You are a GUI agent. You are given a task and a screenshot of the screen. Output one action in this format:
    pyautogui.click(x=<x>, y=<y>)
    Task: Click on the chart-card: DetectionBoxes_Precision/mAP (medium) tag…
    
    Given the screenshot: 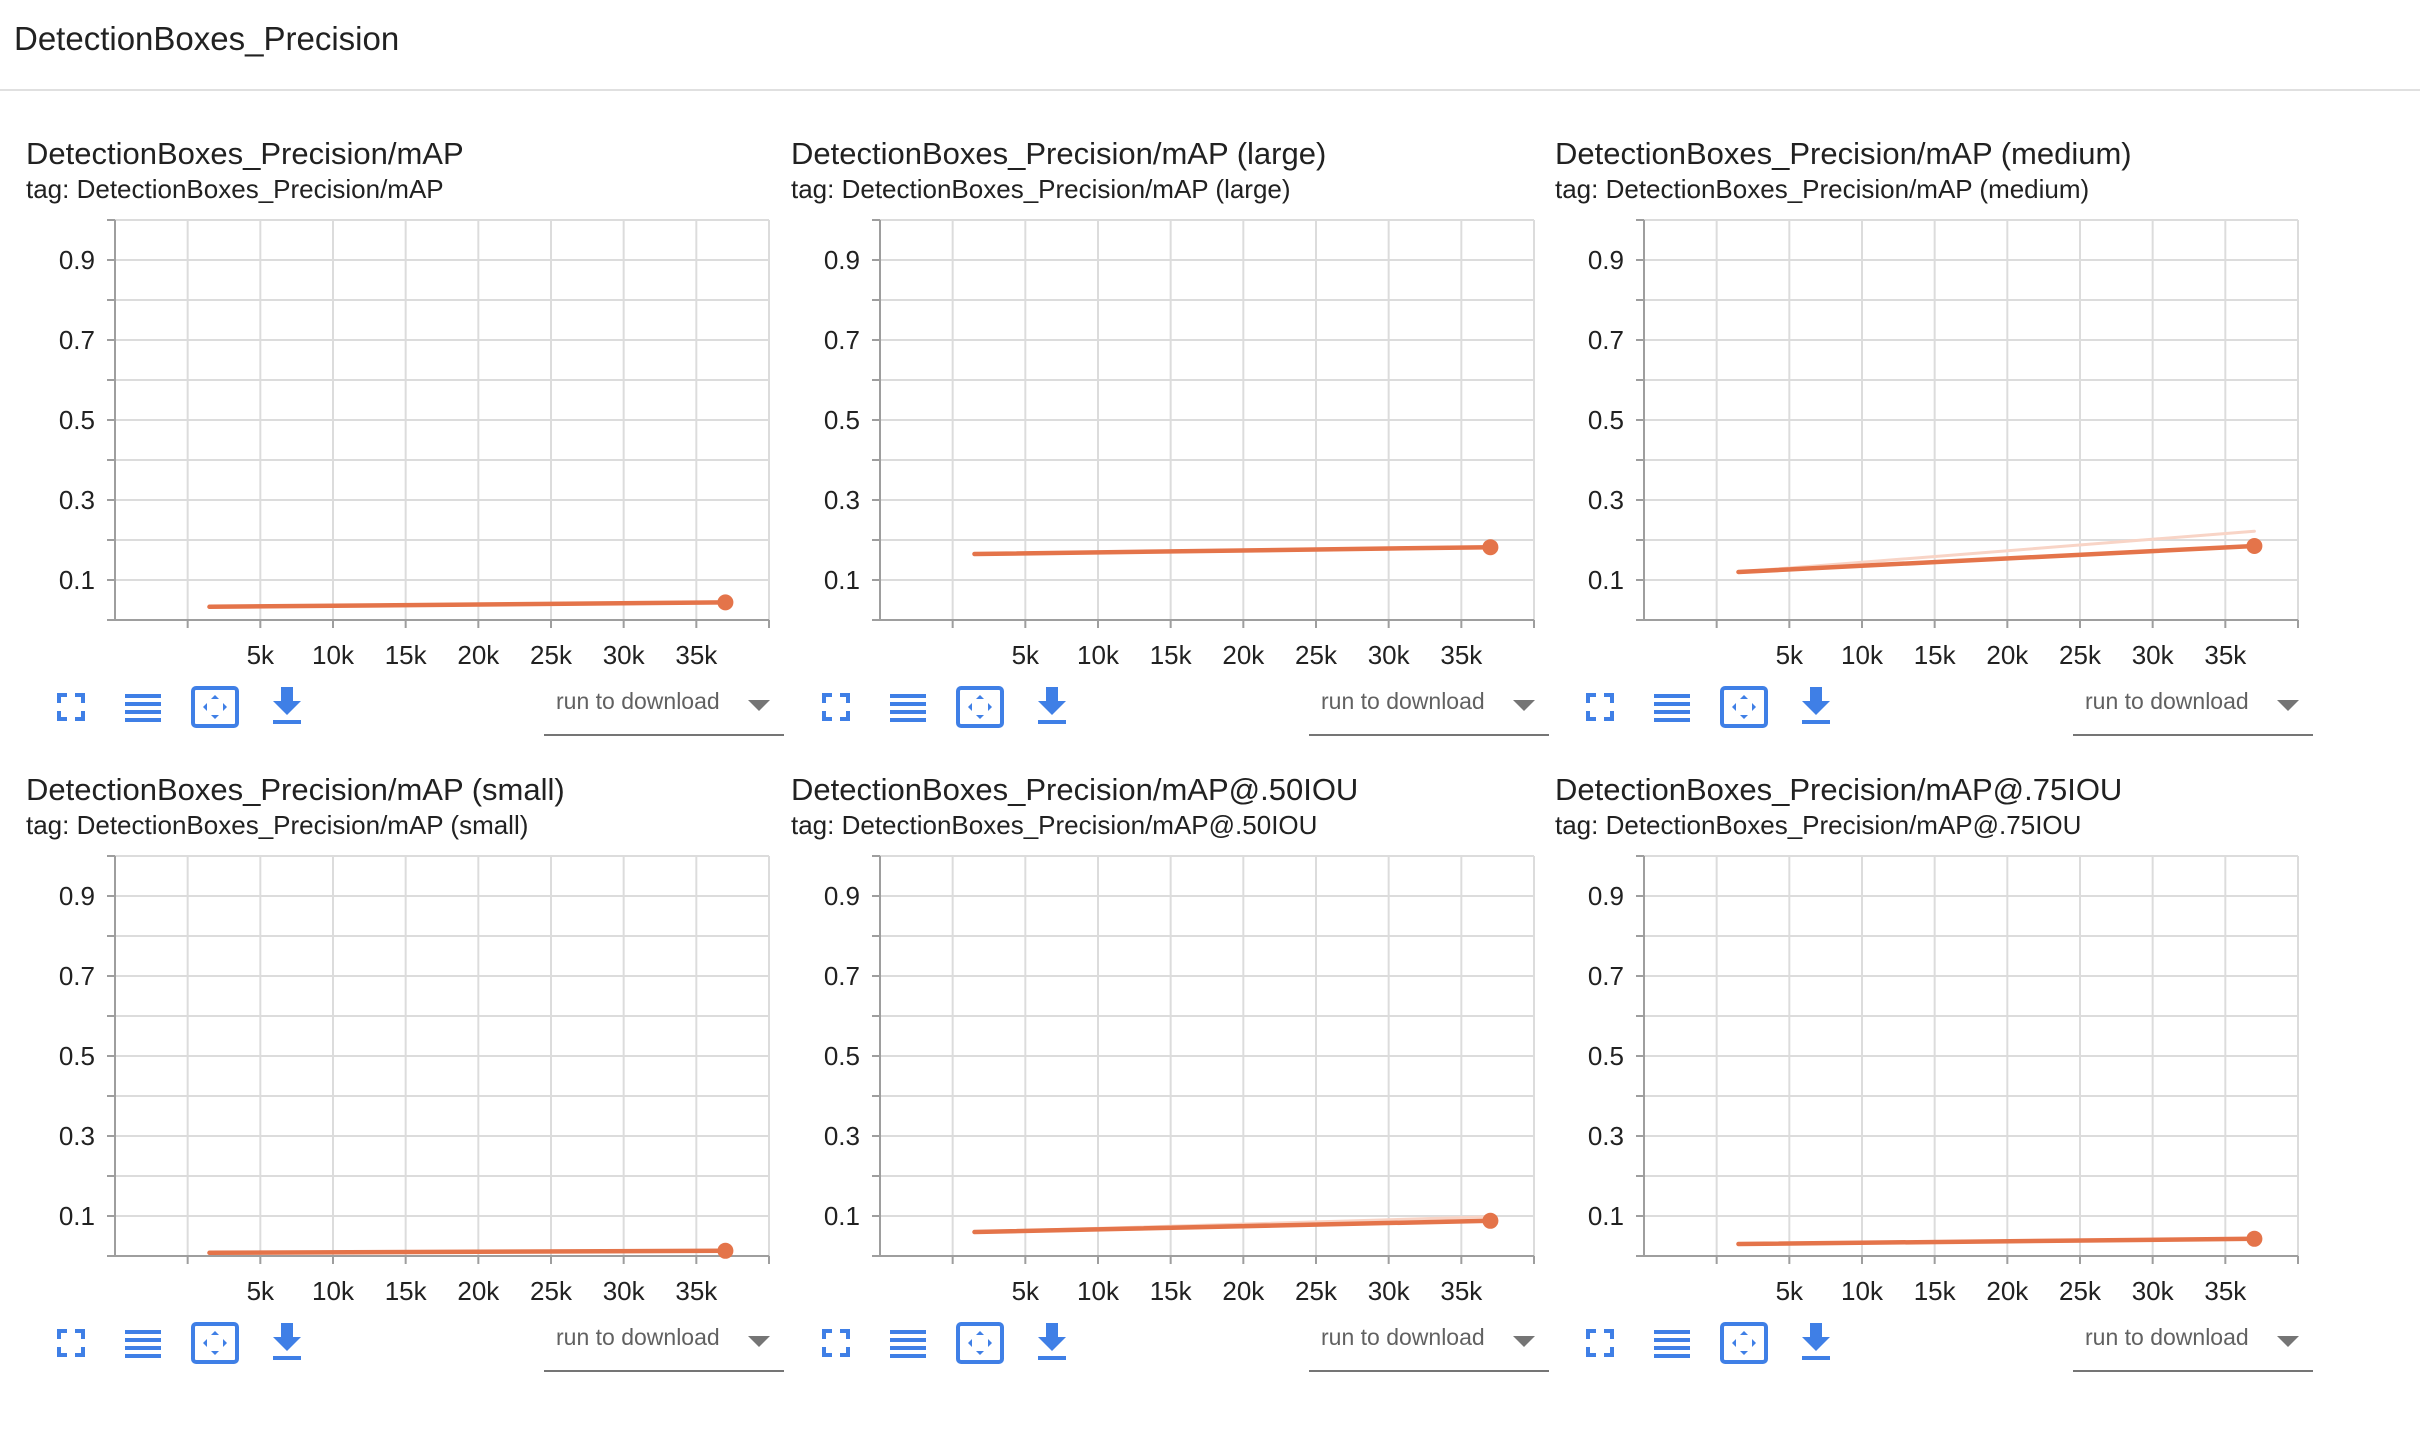 What is the action you would take?
    pyautogui.click(x=1928, y=436)
    